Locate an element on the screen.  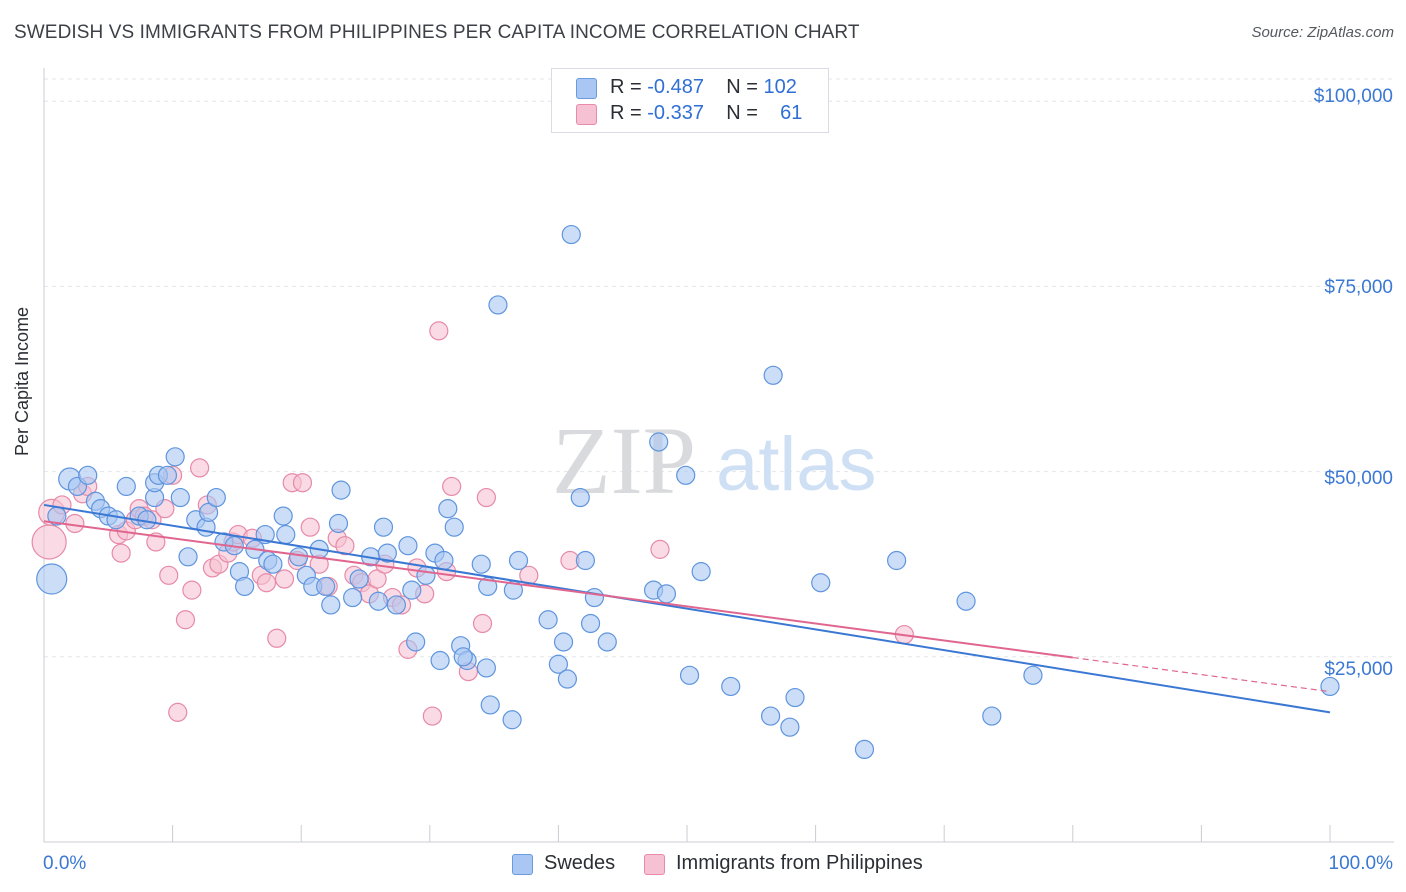
series-legend: Swedes Immigrants from Philippines is located at coordinates (703, 865).